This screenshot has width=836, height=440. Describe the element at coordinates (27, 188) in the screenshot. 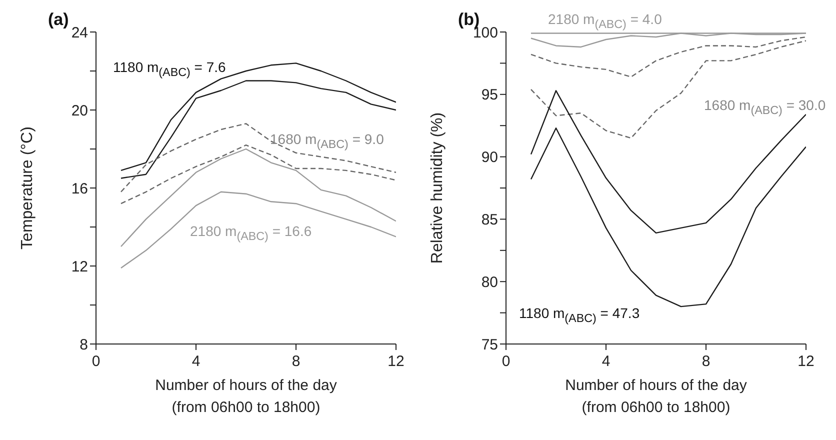

I see `y-axis-title: Temperature (°C)` at that location.